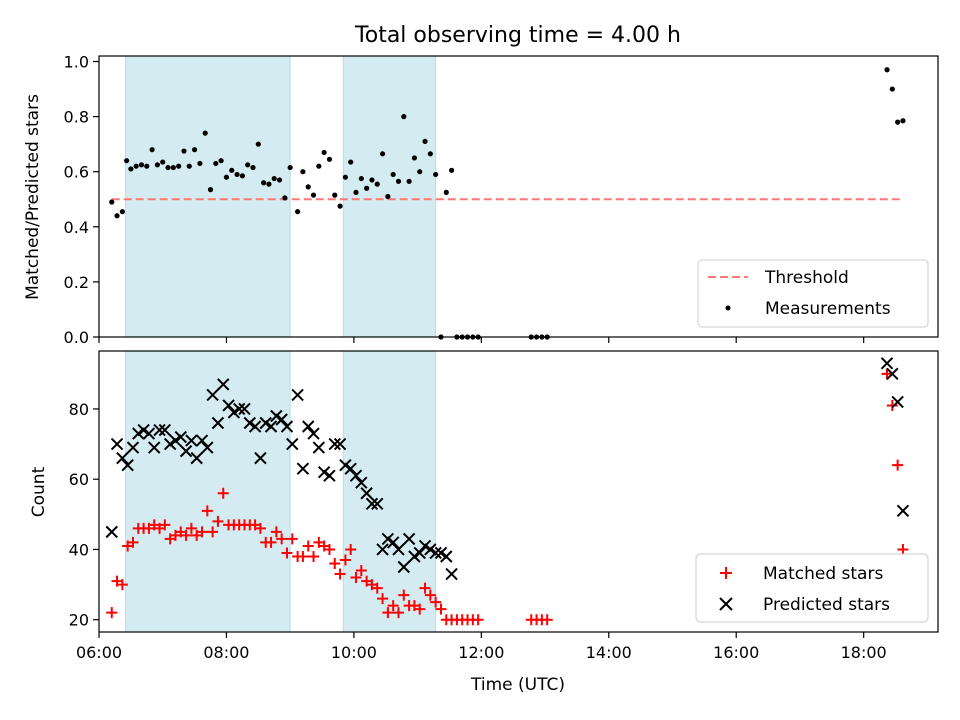  I want to click on legend-predicted-label: Predicted stars, so click(826, 605).